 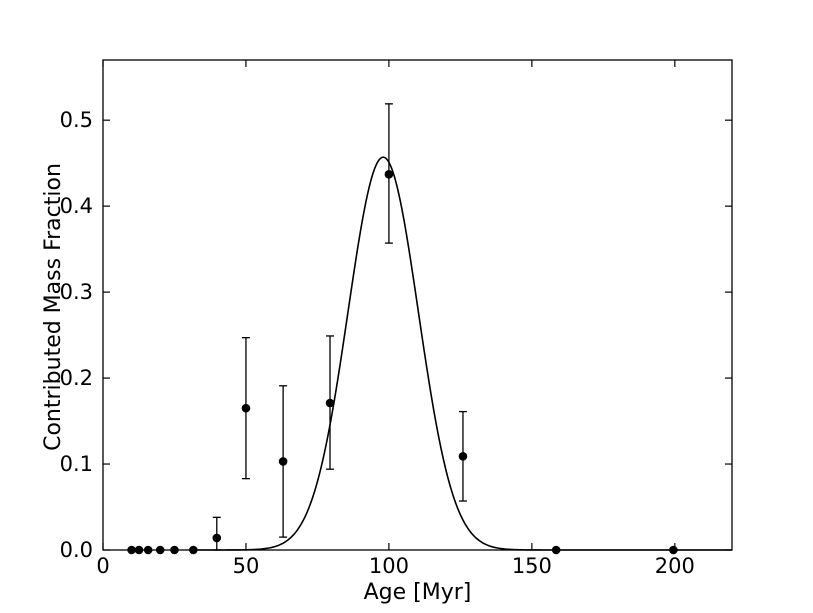 I want to click on x-tick-label: 200, so click(x=675, y=566).